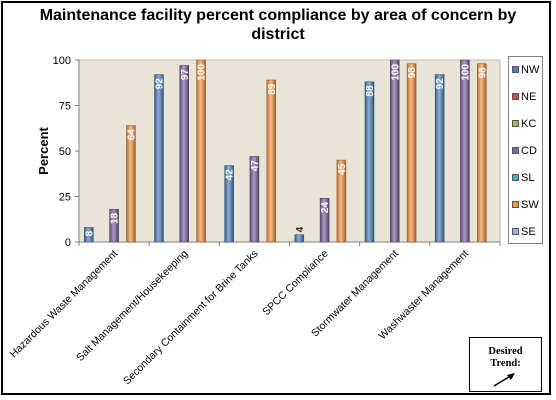  Describe the element at coordinates (342, 169) in the screenshot. I see `data-label: 45` at that location.